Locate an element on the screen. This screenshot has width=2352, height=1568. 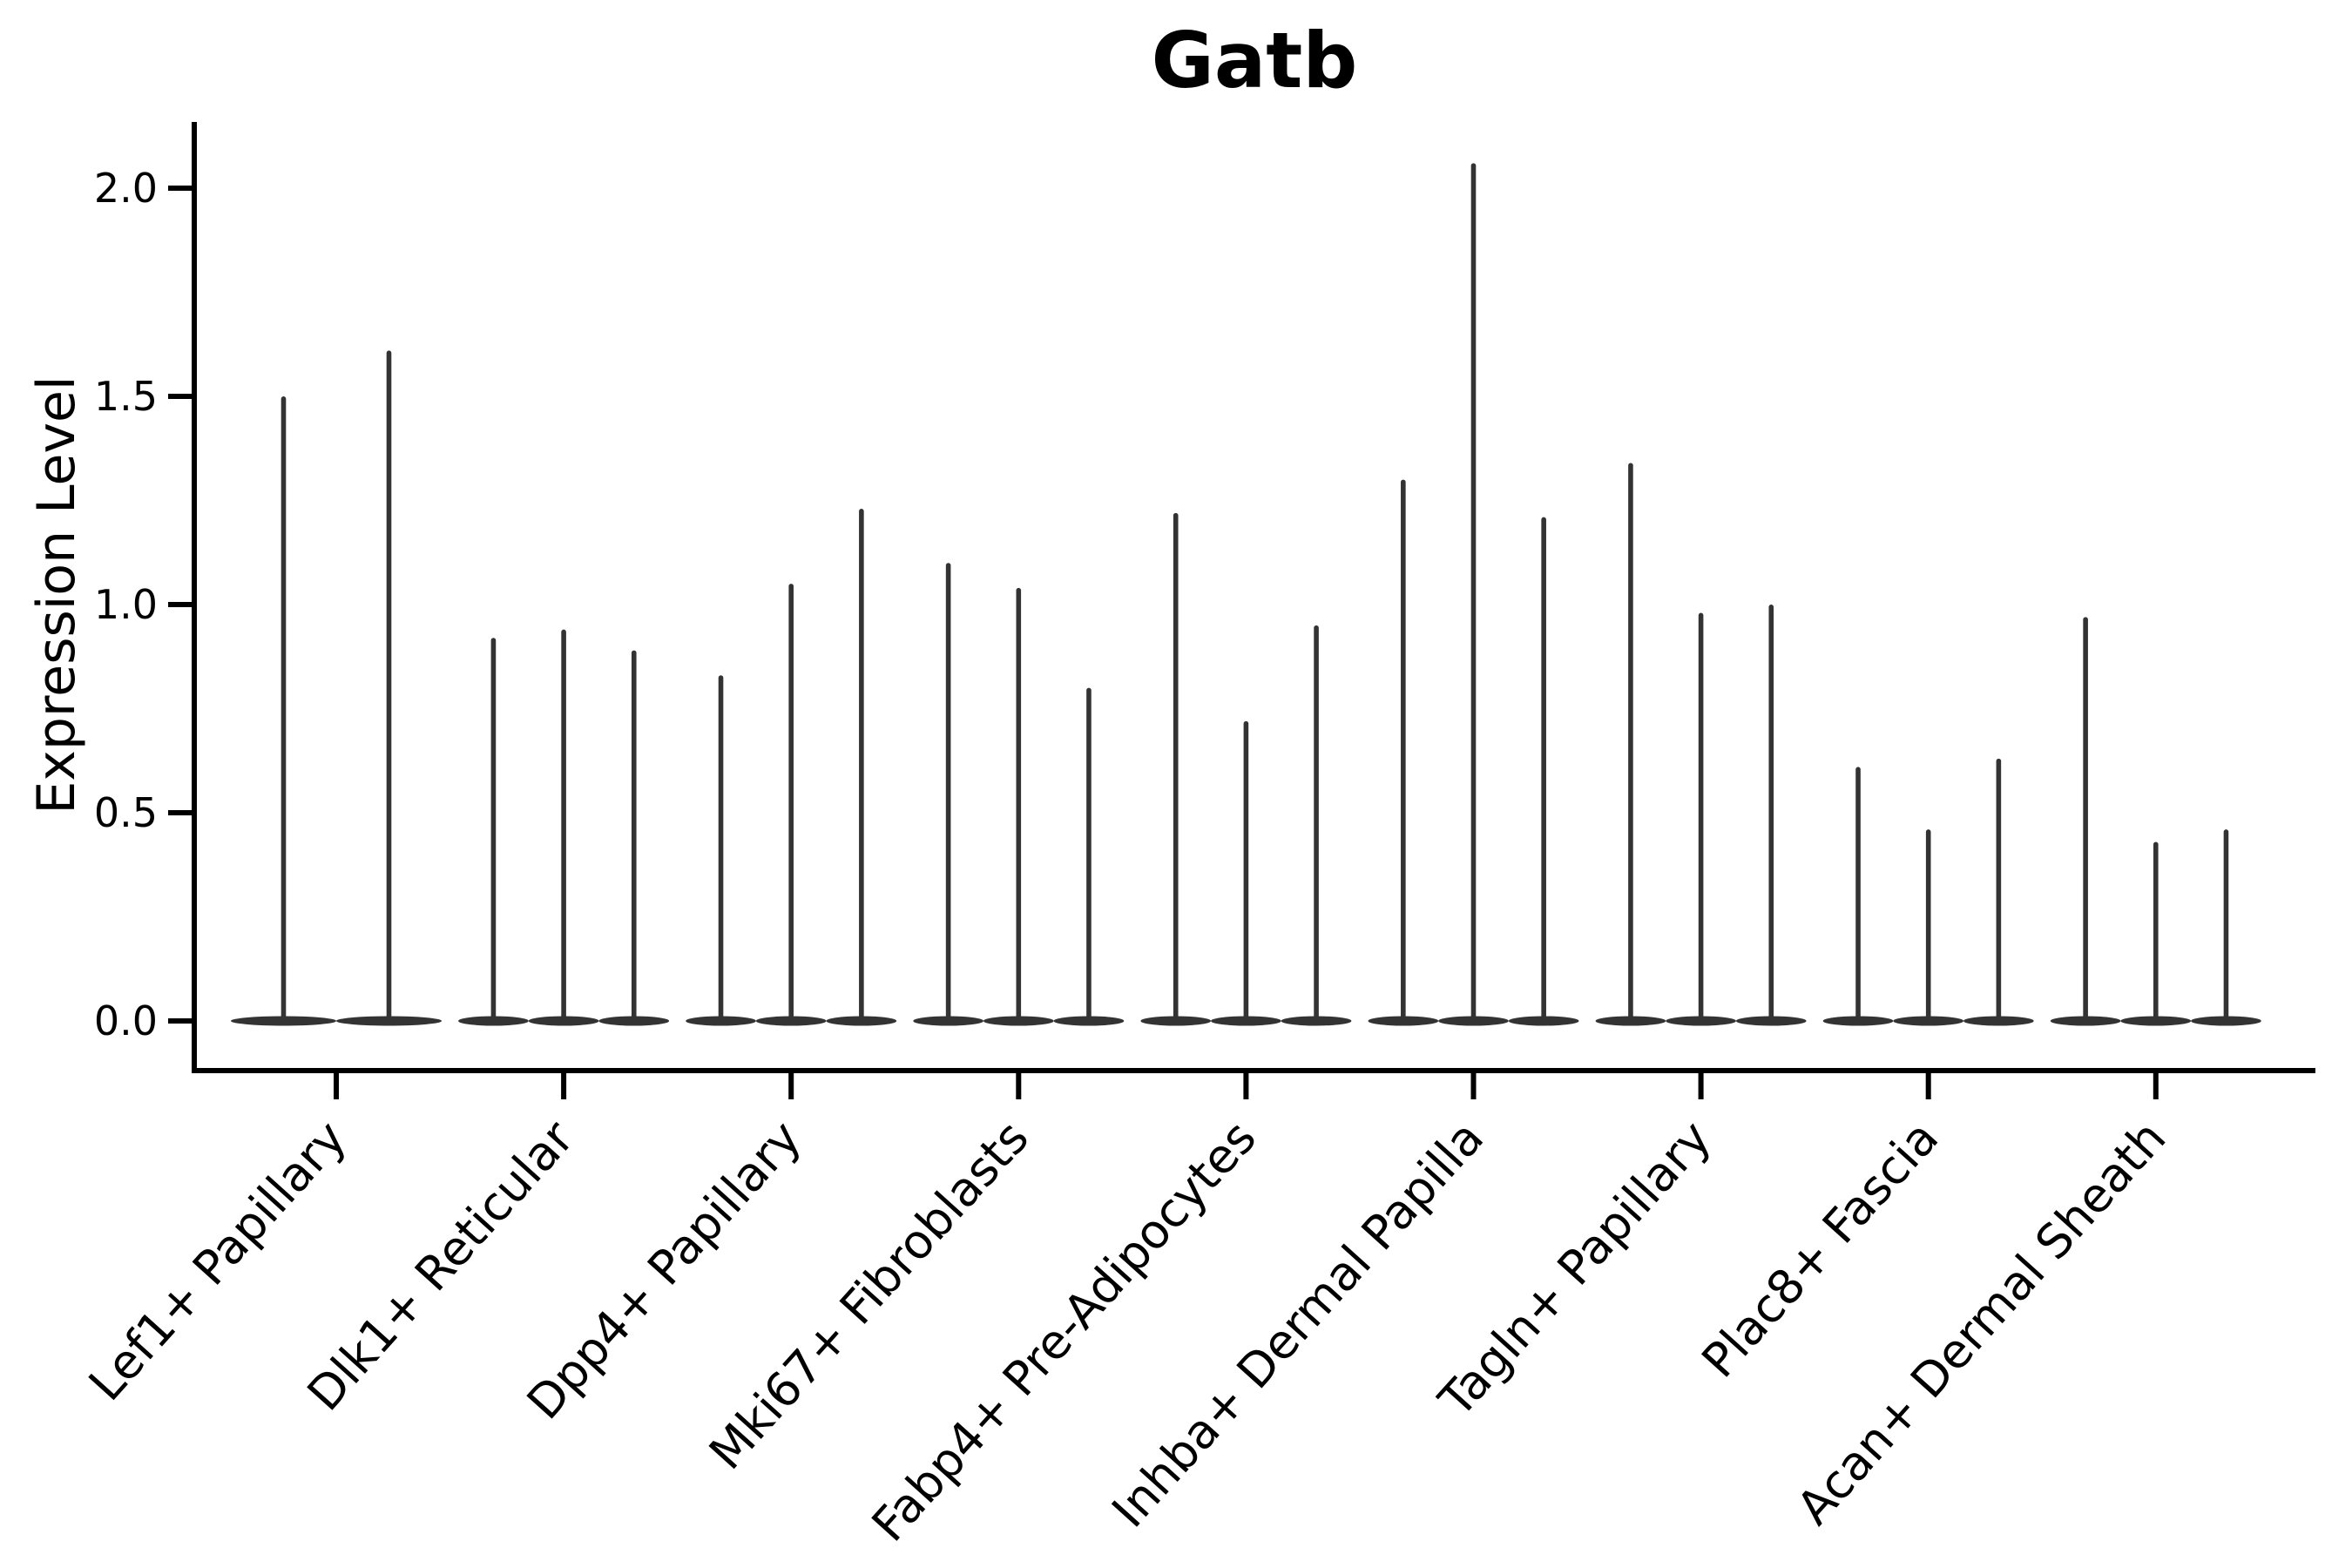
x-tick-label: Acan+ Dermal Sheath is located at coordinates (1981, 1323).